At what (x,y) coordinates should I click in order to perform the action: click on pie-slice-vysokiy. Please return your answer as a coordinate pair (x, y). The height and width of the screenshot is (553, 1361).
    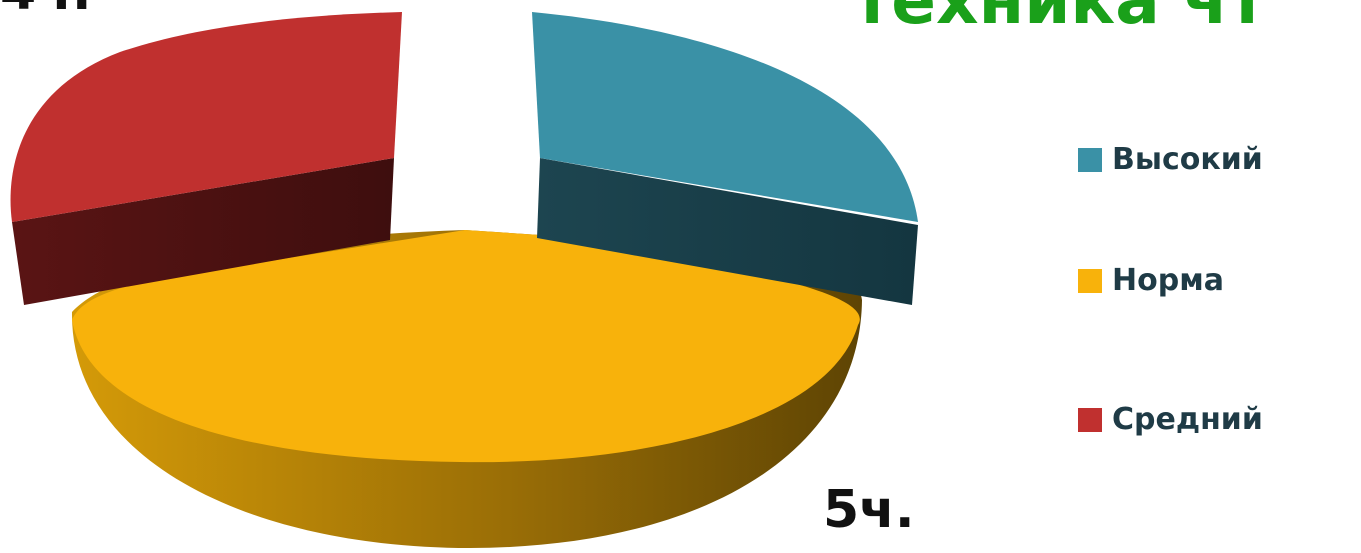
    Looking at the image, I should click on (725, 117).